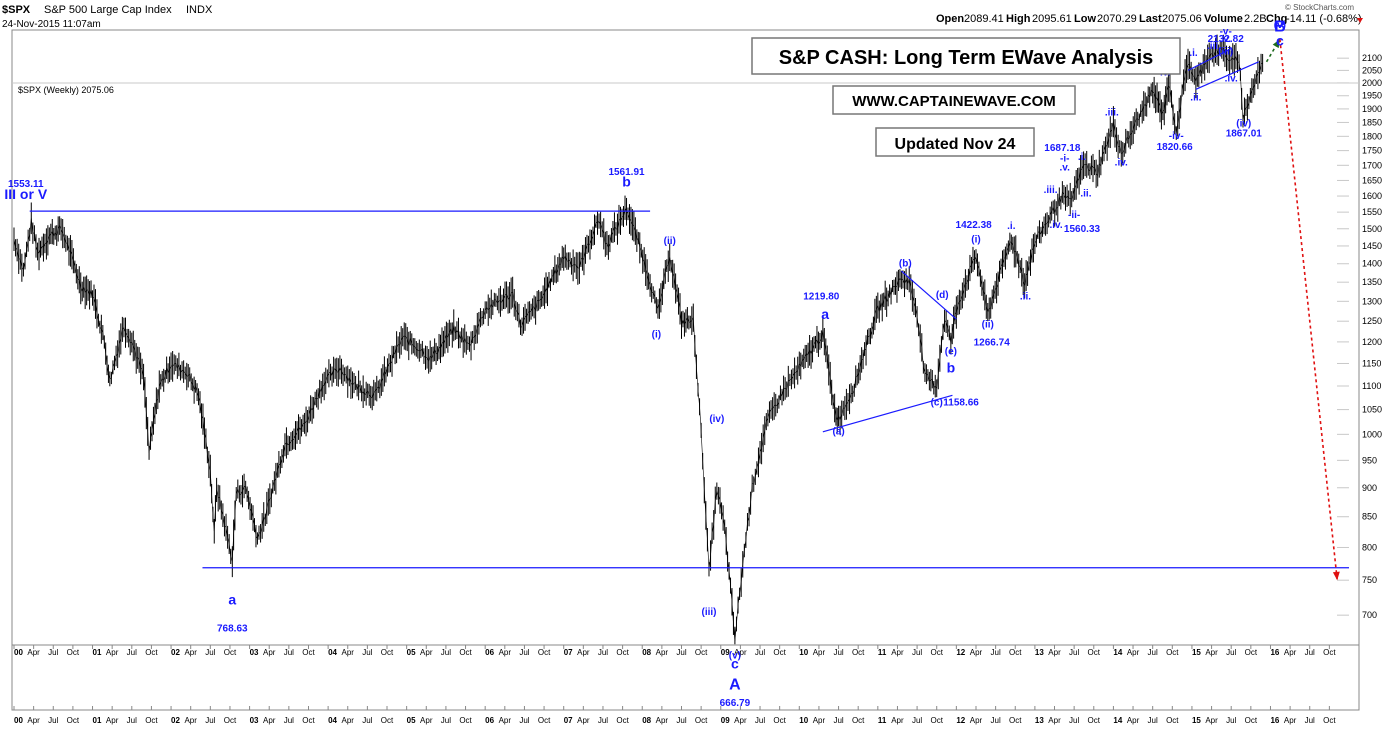  Describe the element at coordinates (1369, 488) in the screenshot. I see `y-tick-label: 900` at that location.